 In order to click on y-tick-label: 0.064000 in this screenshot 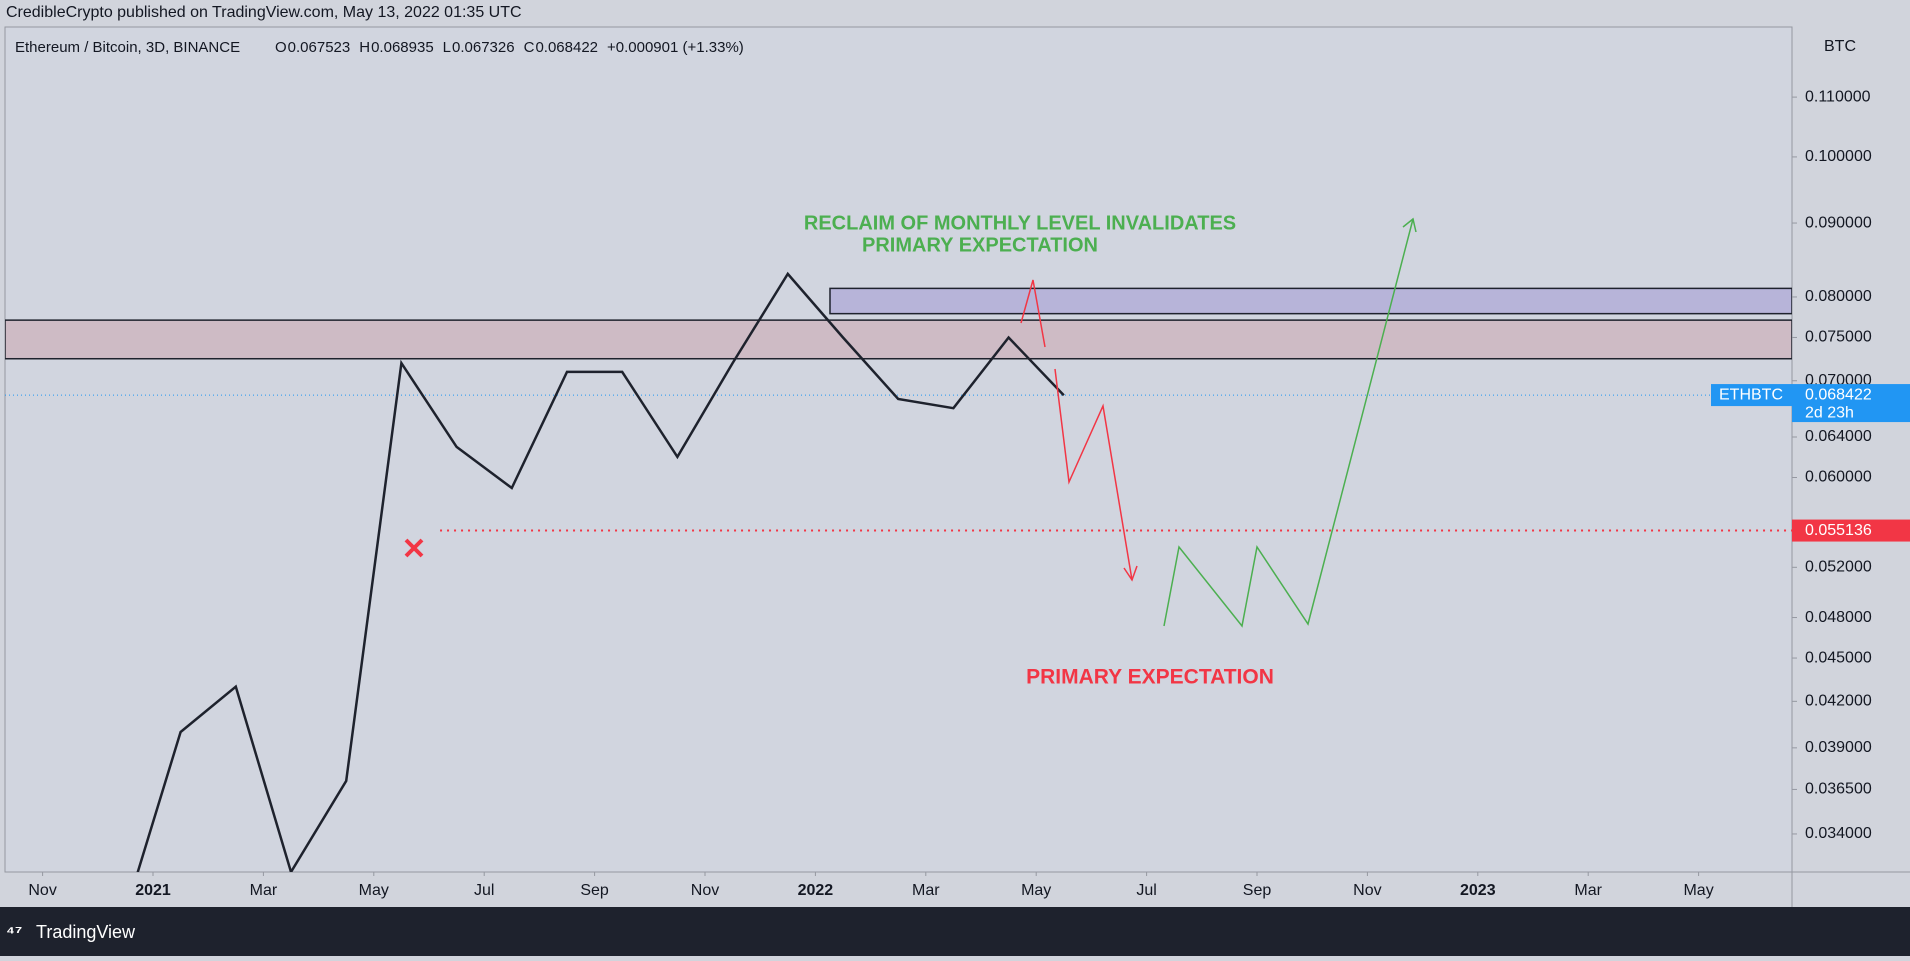, I will do `click(1838, 436)`.